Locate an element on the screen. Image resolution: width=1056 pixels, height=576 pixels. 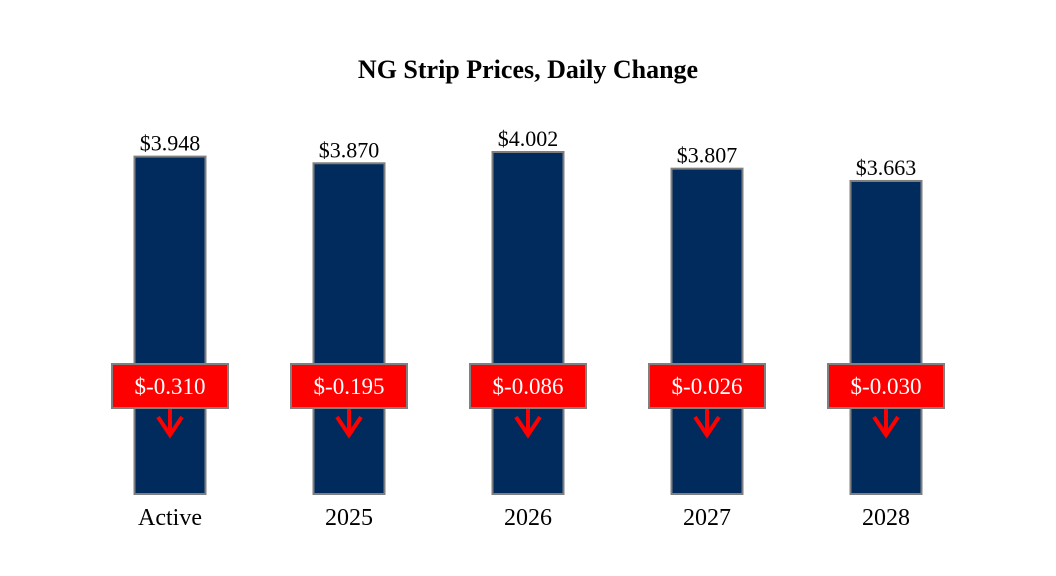
value-label: $3.807 is located at coordinates (707, 155).